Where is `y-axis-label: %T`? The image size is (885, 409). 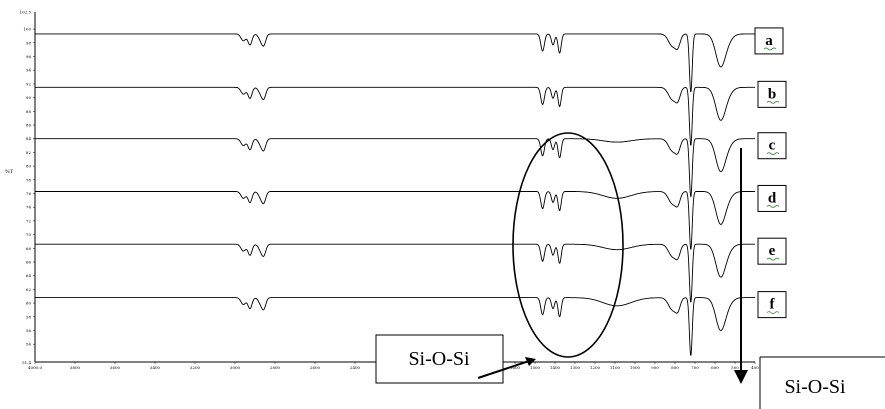
y-axis-label: %T is located at coordinates (9, 172).